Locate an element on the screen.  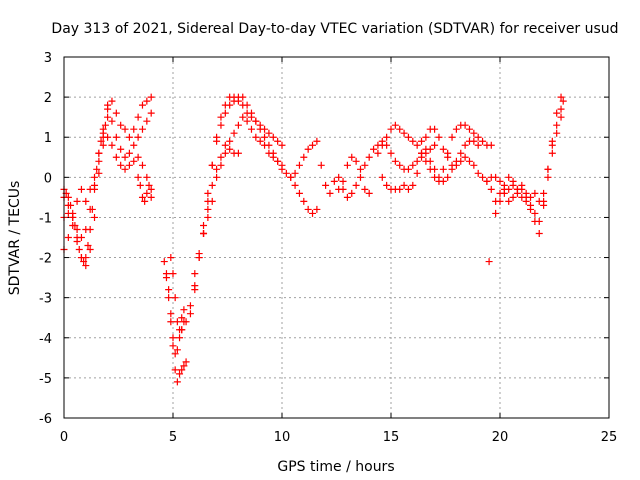
x-tick-label: 0 is located at coordinates (64, 437).